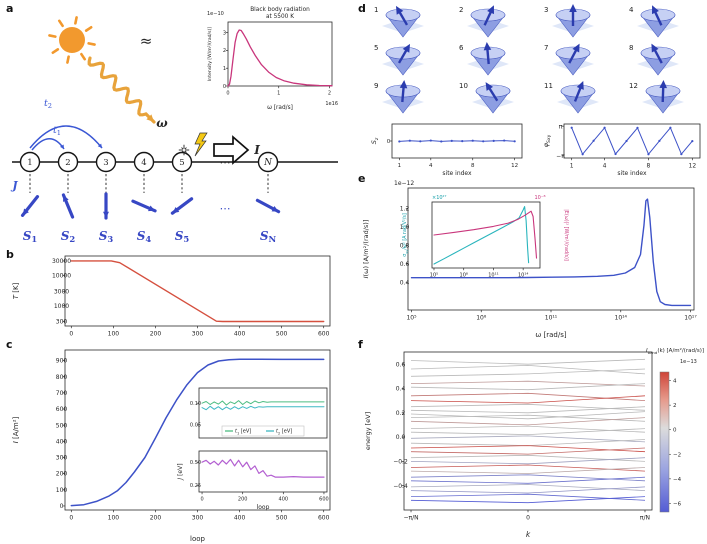  What do you see at coordinates (362, 8) in the screenshot?
I see `panel-label-d: d` at bounding box center [362, 8].